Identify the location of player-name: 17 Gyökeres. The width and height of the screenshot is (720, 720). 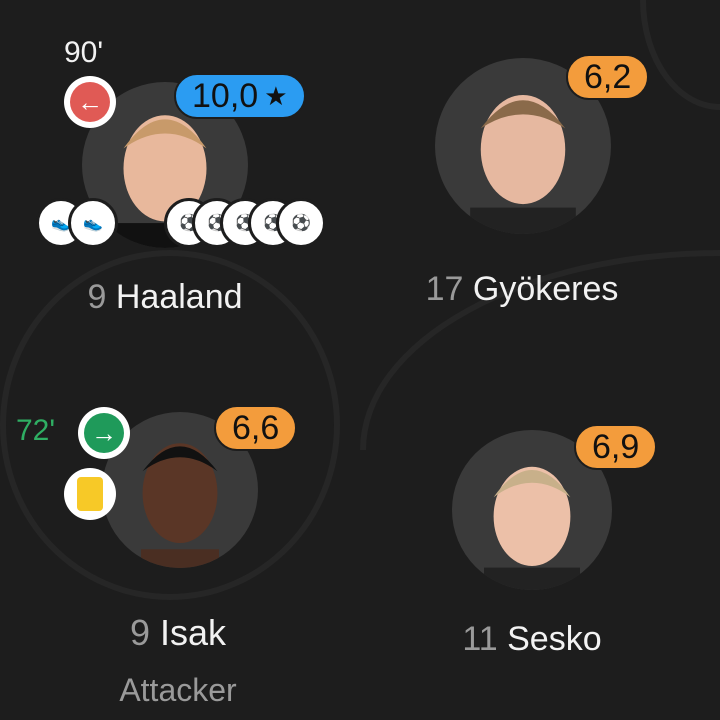
(522, 289).